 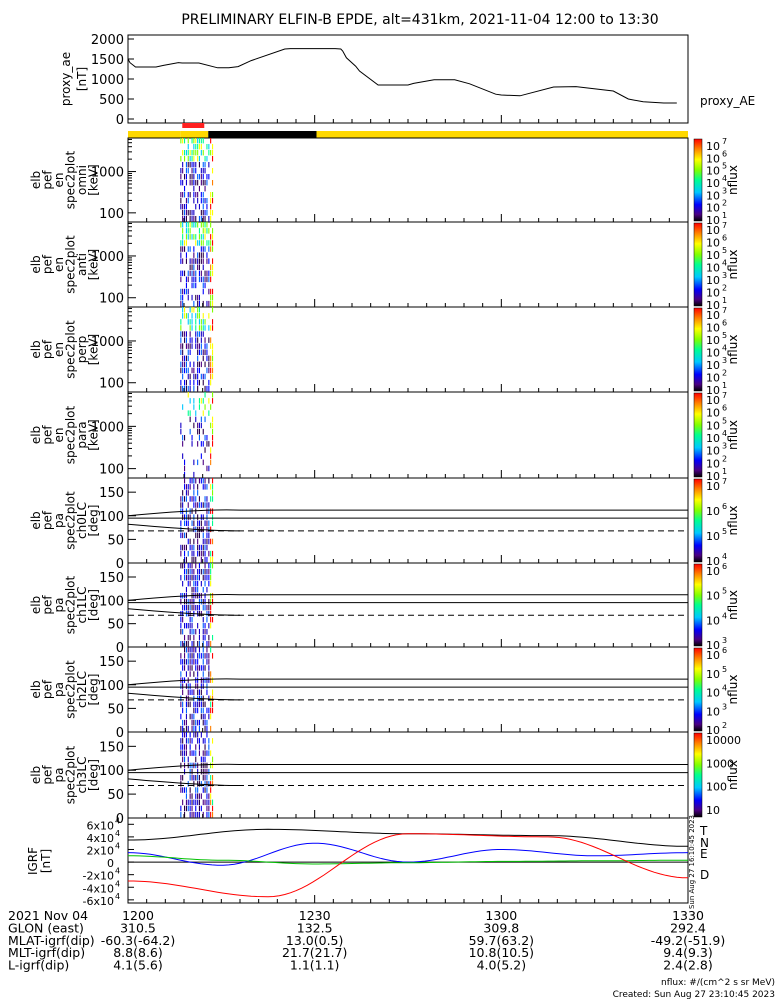 What do you see at coordinates (111, 470) in the screenshot?
I see `en_para-tick-label: 100` at bounding box center [111, 470].